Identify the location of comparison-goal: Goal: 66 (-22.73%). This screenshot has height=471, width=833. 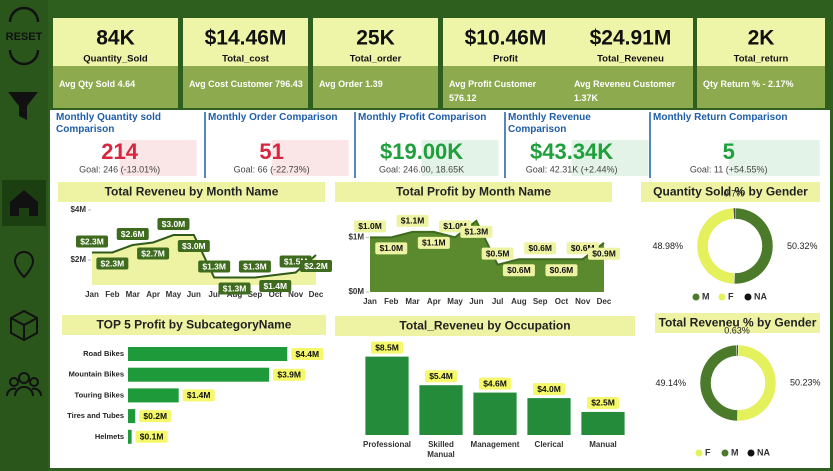
(272, 169).